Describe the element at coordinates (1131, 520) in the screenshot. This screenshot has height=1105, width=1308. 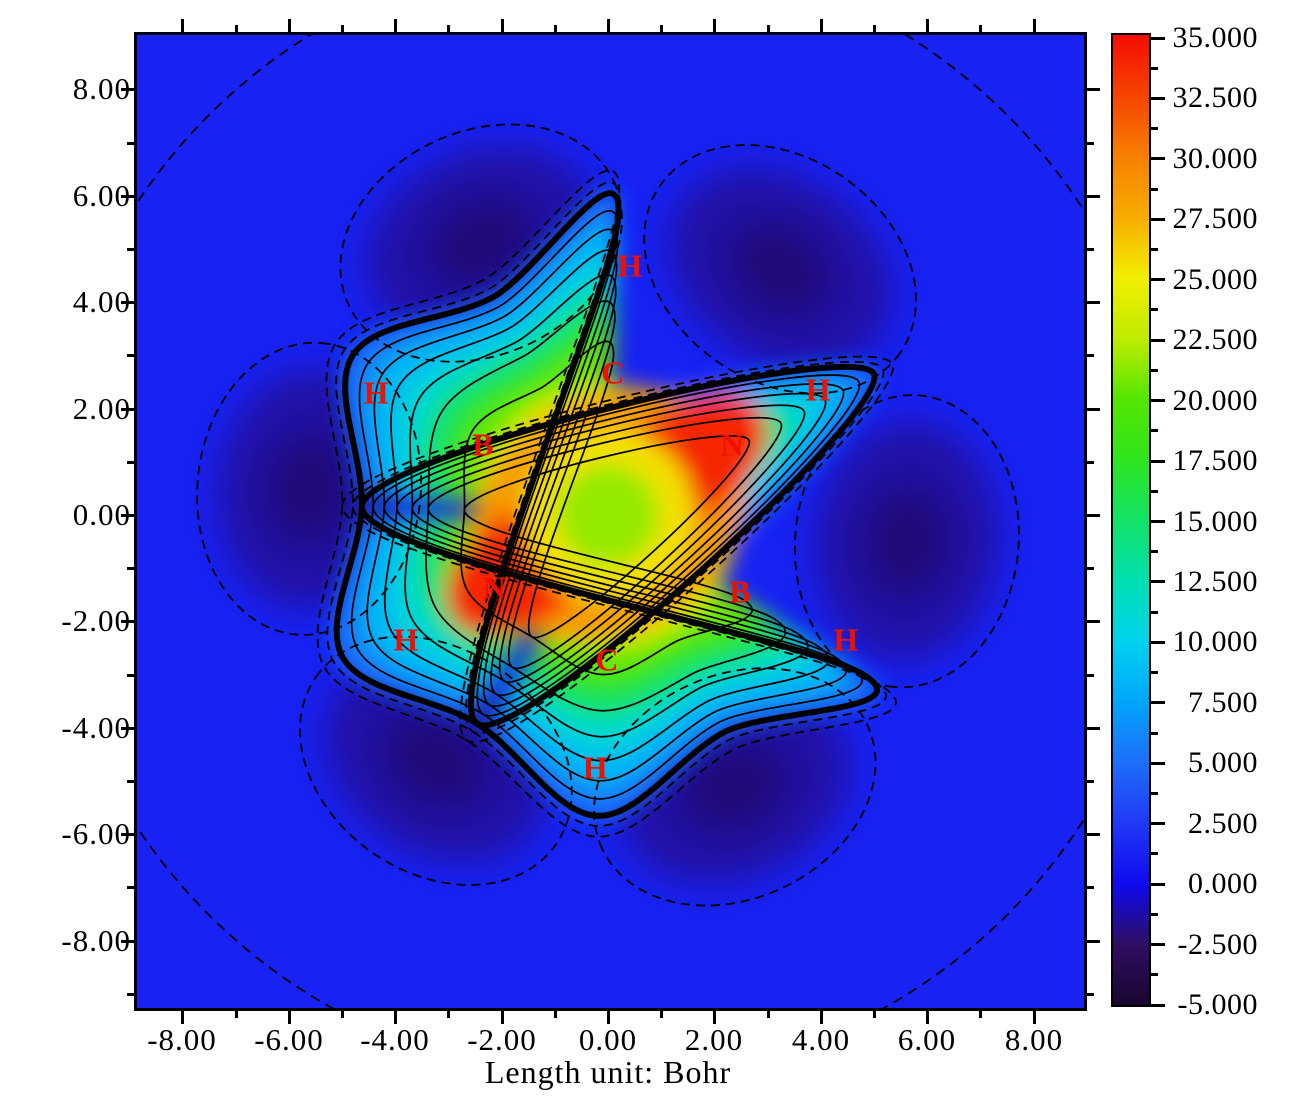
I see `colorbar-gradient` at that location.